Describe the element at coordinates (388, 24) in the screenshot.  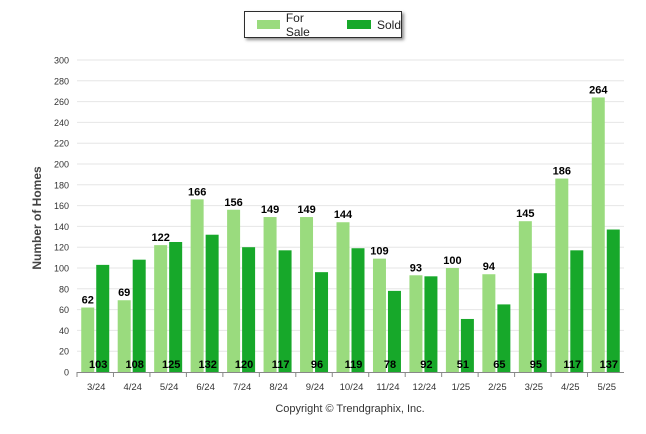
I see `legend-label-sold: Sold` at that location.